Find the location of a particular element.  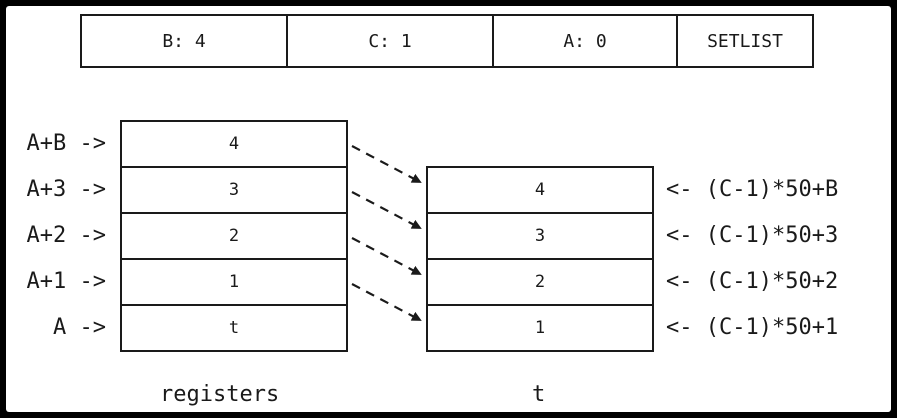

copy-arrows is located at coordinates (386, 233).